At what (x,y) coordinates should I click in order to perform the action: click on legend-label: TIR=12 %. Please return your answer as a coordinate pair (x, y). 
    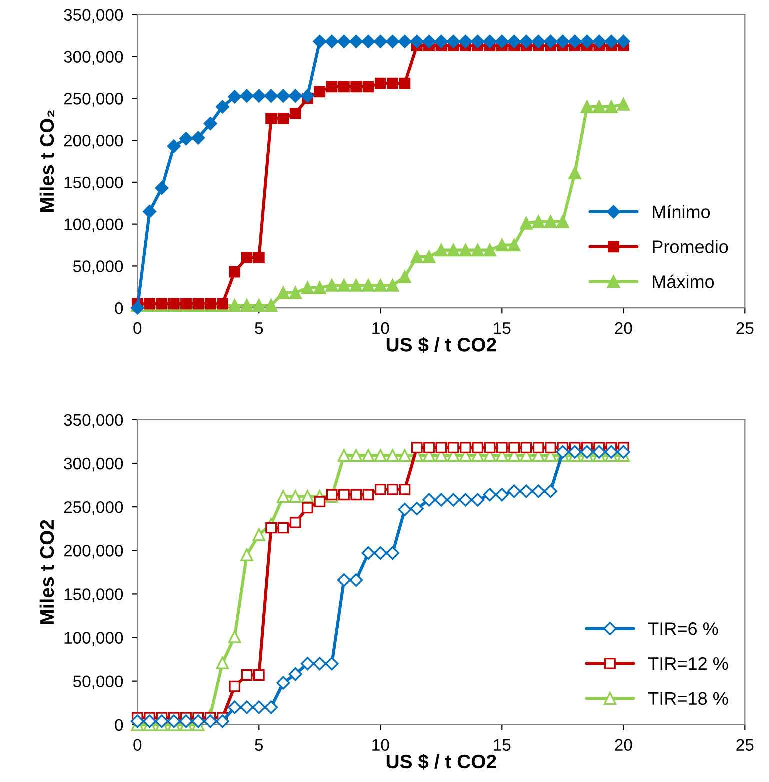
    Looking at the image, I should click on (688, 663).